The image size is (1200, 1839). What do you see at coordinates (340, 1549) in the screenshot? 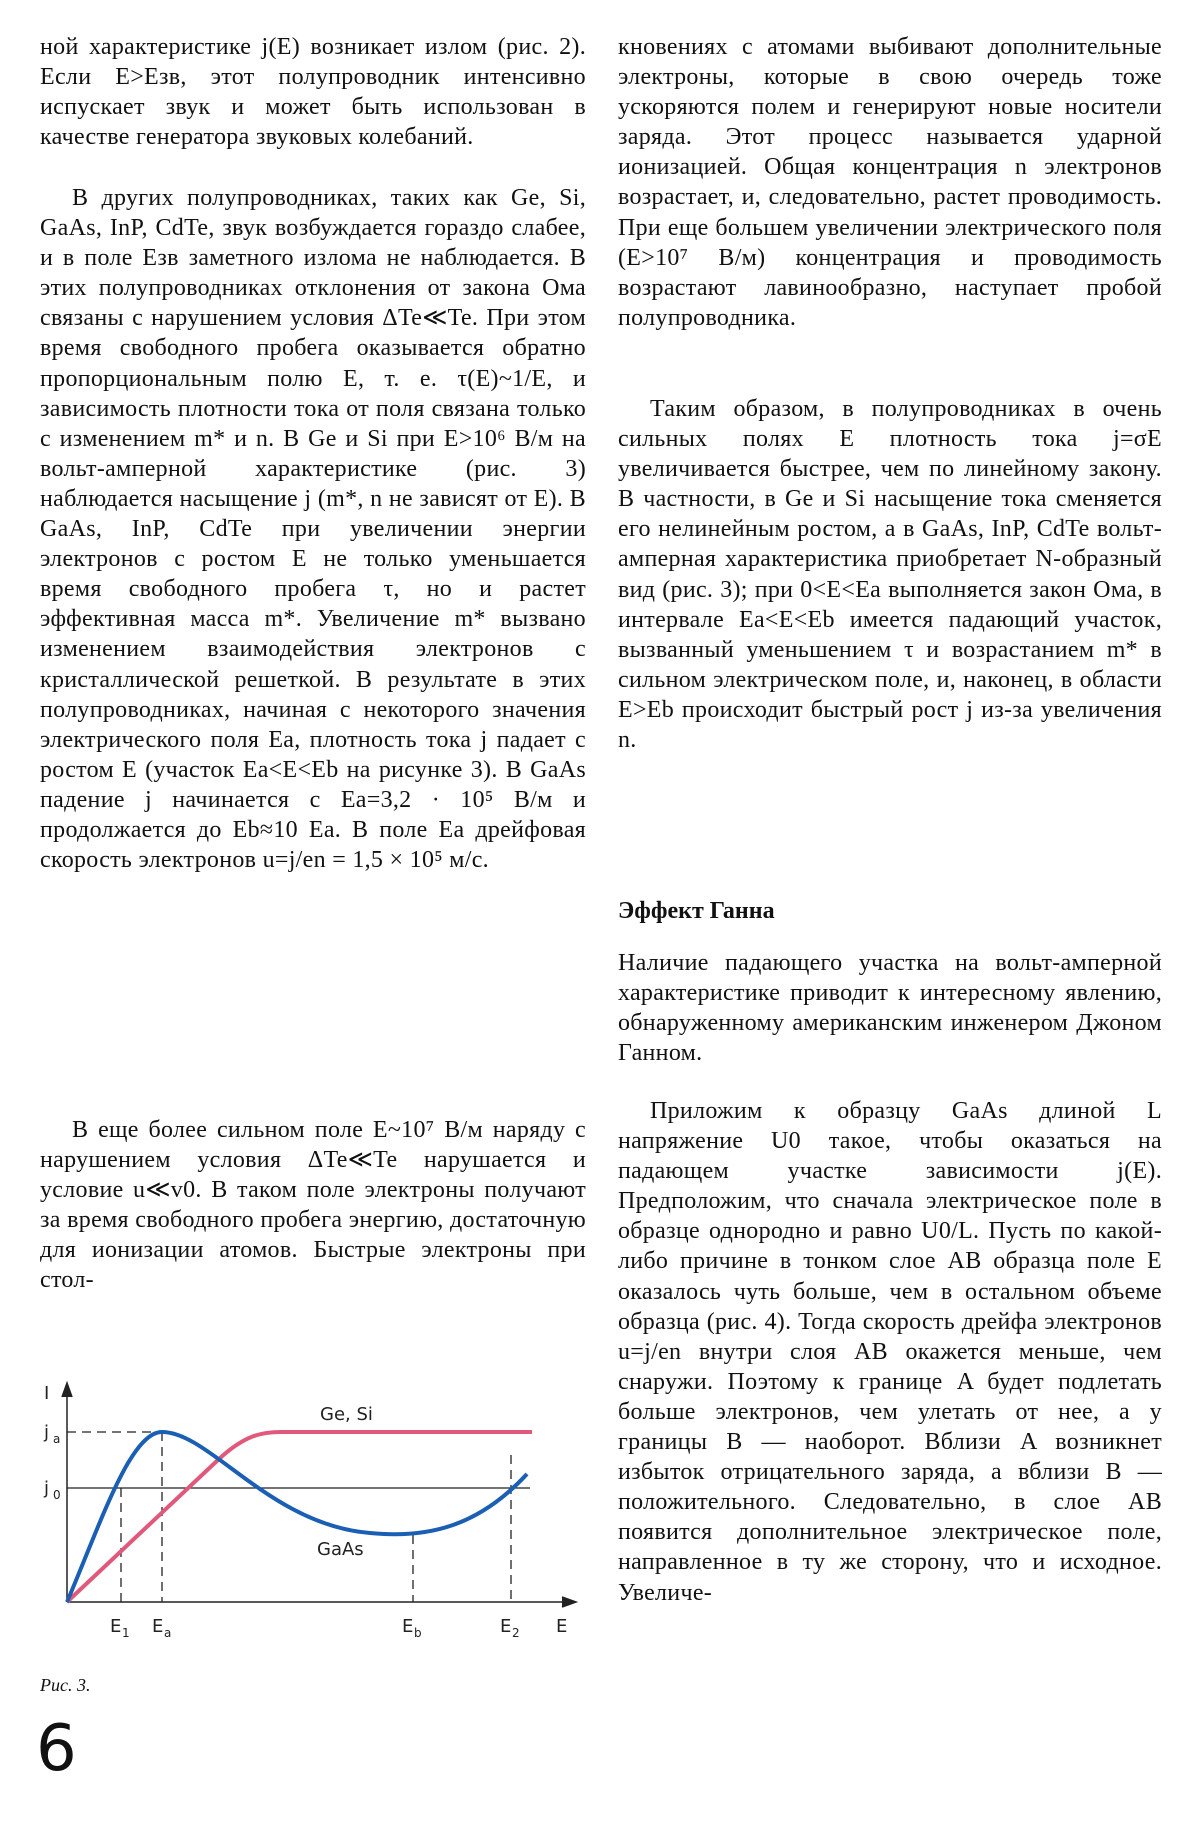
I see `curve-label: GaAs` at bounding box center [340, 1549].